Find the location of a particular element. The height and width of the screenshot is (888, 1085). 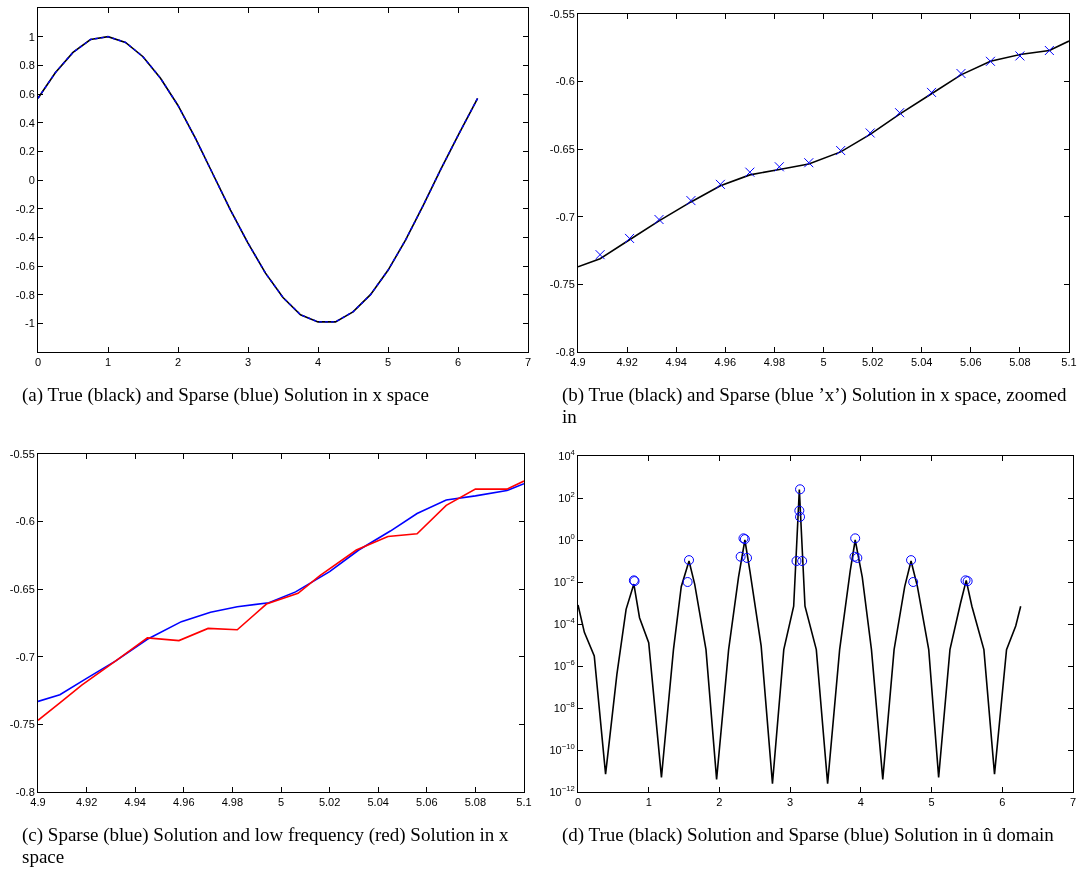

y-tick-label: 10$^{−4}$ is located at coordinates (564, 623).